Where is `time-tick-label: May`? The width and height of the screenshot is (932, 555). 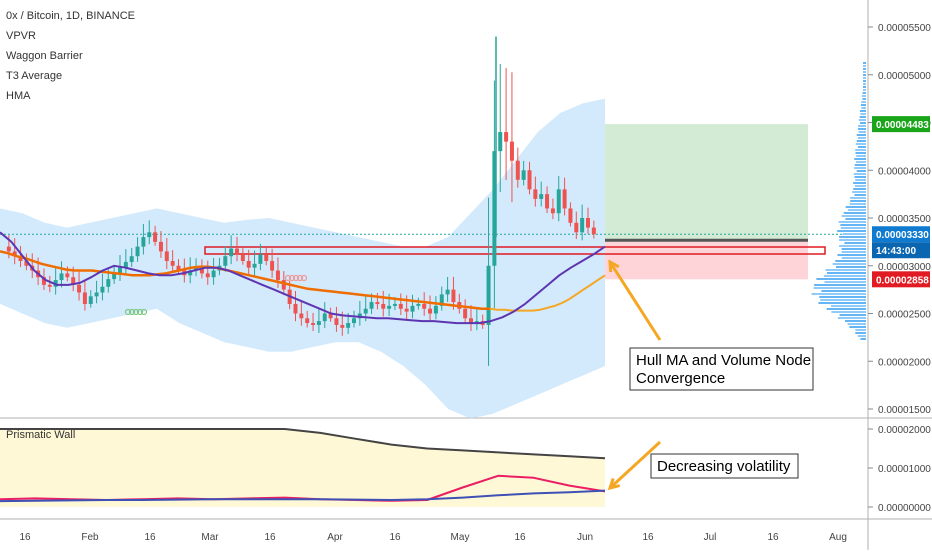 time-tick-label: May is located at coordinates (460, 537).